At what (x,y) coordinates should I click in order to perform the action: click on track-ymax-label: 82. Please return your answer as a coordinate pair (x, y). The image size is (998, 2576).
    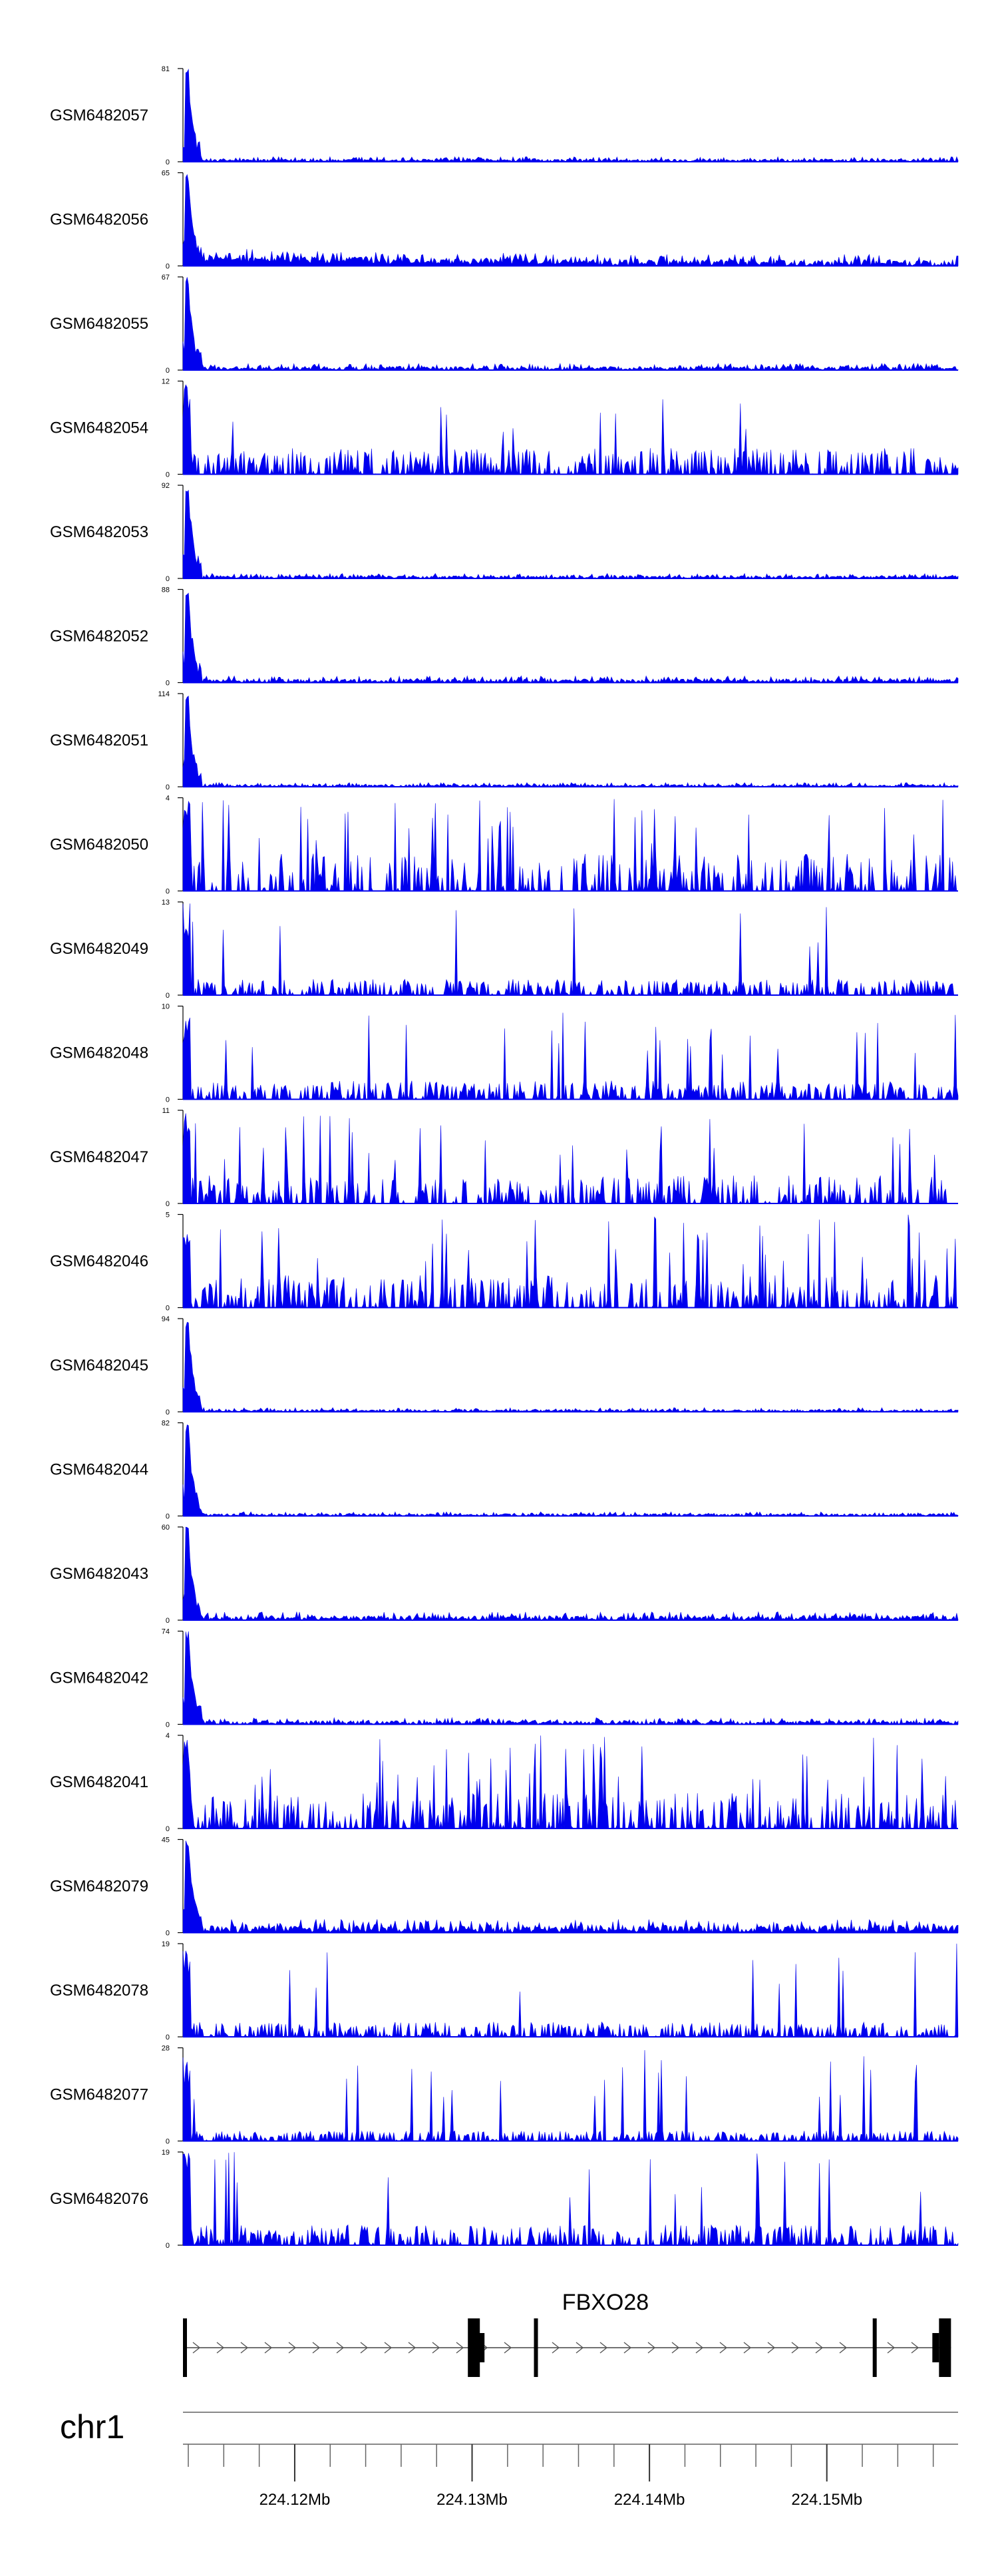
    Looking at the image, I should click on (166, 1424).